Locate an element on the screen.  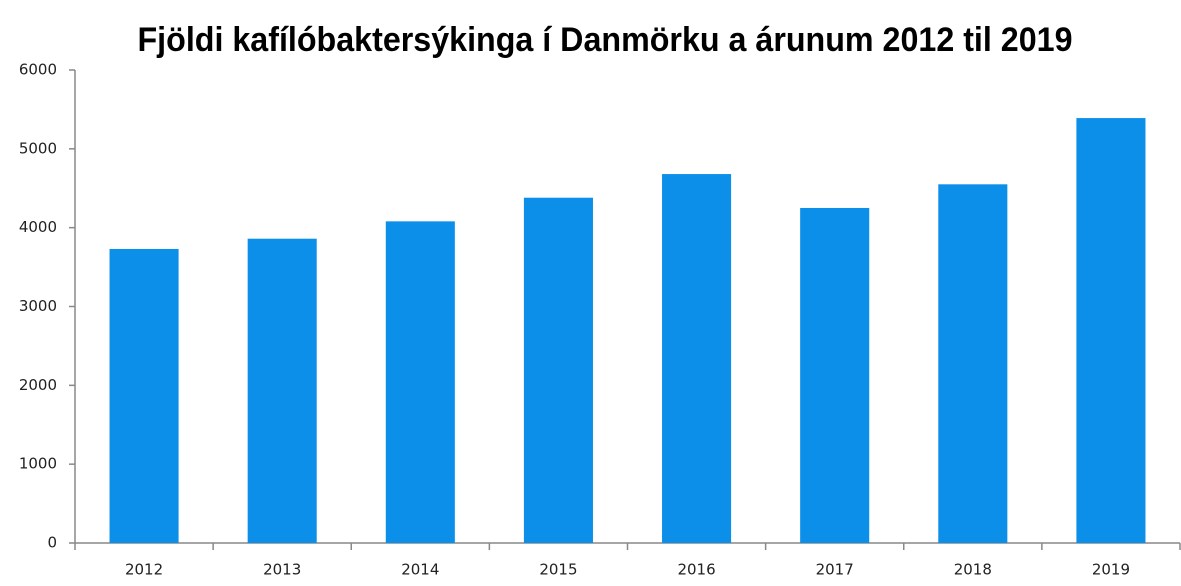
x-tick-label: 2014 is located at coordinates (420, 570).